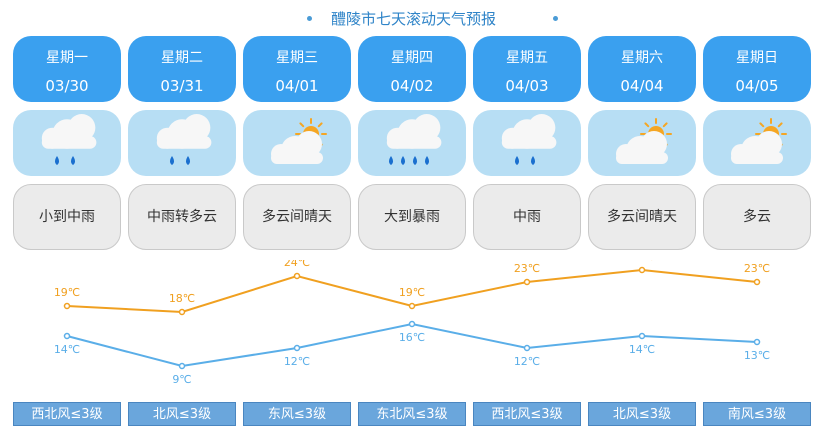 The height and width of the screenshot is (441, 827). What do you see at coordinates (412, 337) in the screenshot?
I see `low-temp-label: 16℃` at bounding box center [412, 337].